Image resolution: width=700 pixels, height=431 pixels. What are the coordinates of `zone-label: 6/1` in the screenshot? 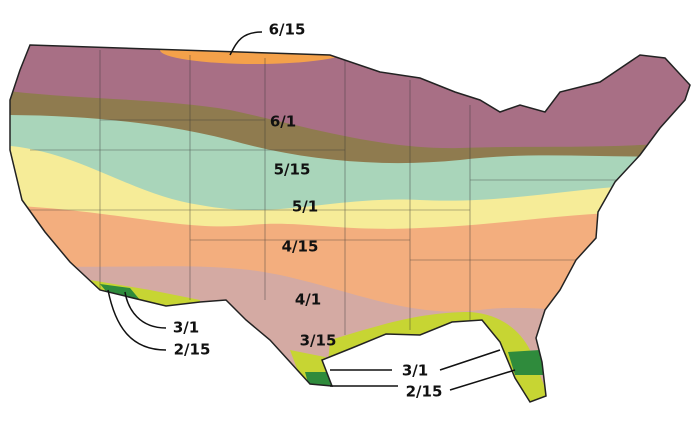 It's located at (283, 122).